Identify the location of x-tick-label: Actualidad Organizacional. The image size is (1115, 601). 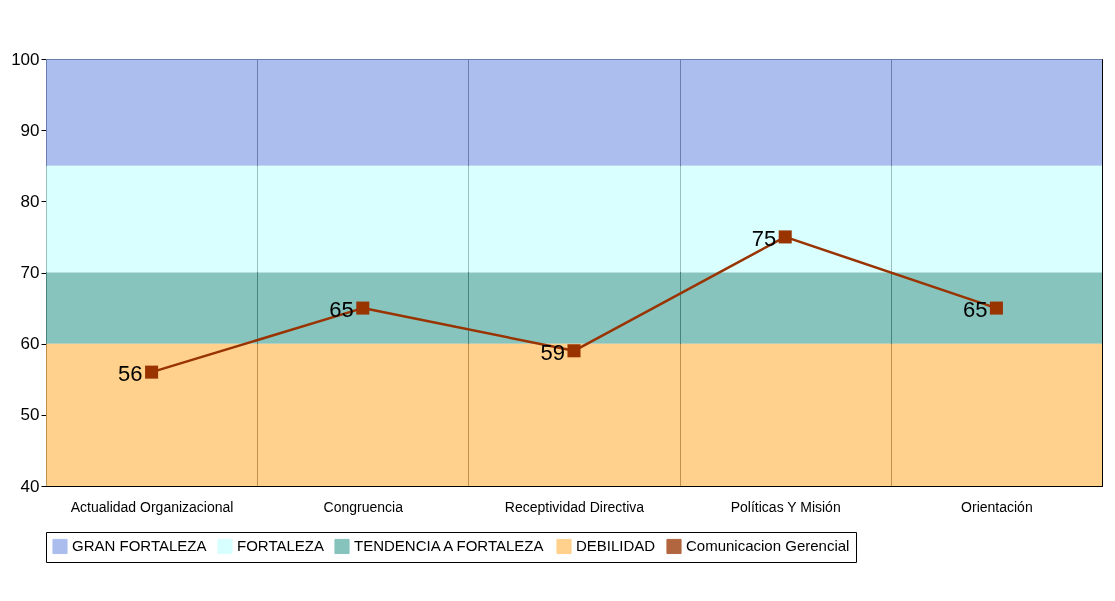
(152, 506).